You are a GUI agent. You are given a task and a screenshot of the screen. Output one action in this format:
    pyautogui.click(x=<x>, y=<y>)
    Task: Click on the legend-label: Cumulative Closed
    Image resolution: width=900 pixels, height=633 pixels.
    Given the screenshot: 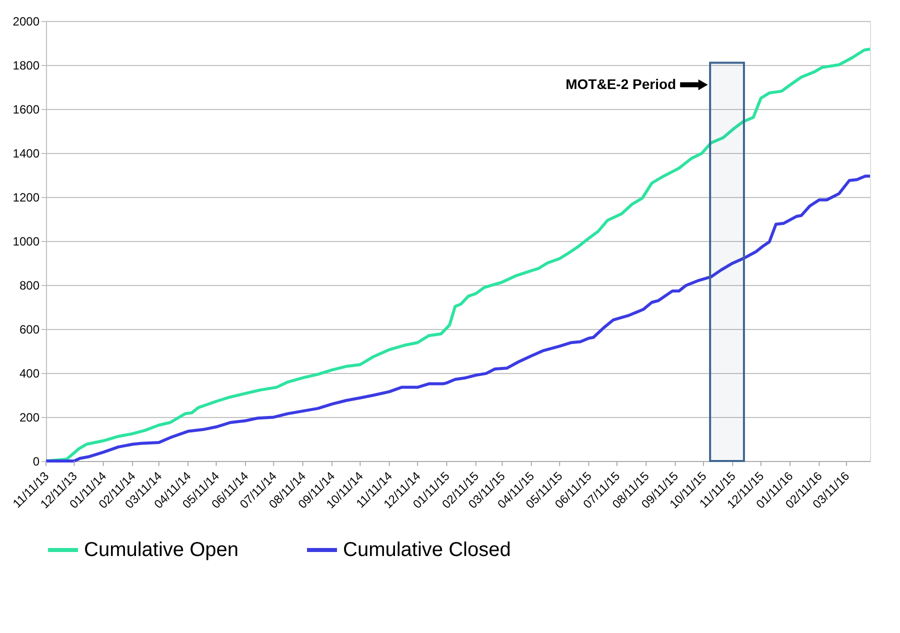 What is the action you would take?
    pyautogui.click(x=427, y=550)
    